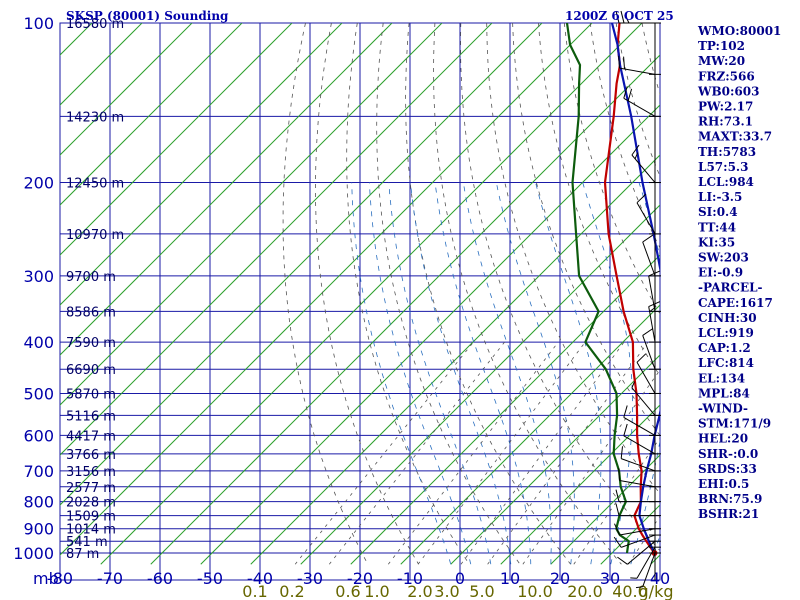 The height and width of the screenshot is (600, 800). I want to click on index-value: EHI:0.5, so click(723, 484).